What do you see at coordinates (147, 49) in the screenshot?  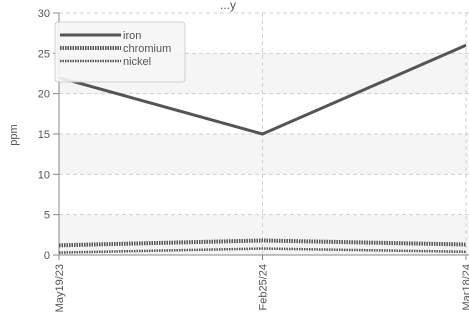 I see `legend-label-chromium: chromium` at bounding box center [147, 49].